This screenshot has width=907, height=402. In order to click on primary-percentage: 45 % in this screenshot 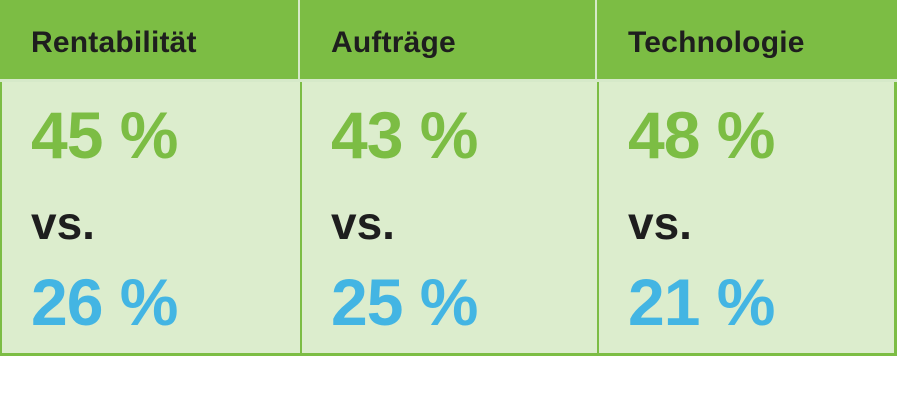, I will do `click(104, 135)`.